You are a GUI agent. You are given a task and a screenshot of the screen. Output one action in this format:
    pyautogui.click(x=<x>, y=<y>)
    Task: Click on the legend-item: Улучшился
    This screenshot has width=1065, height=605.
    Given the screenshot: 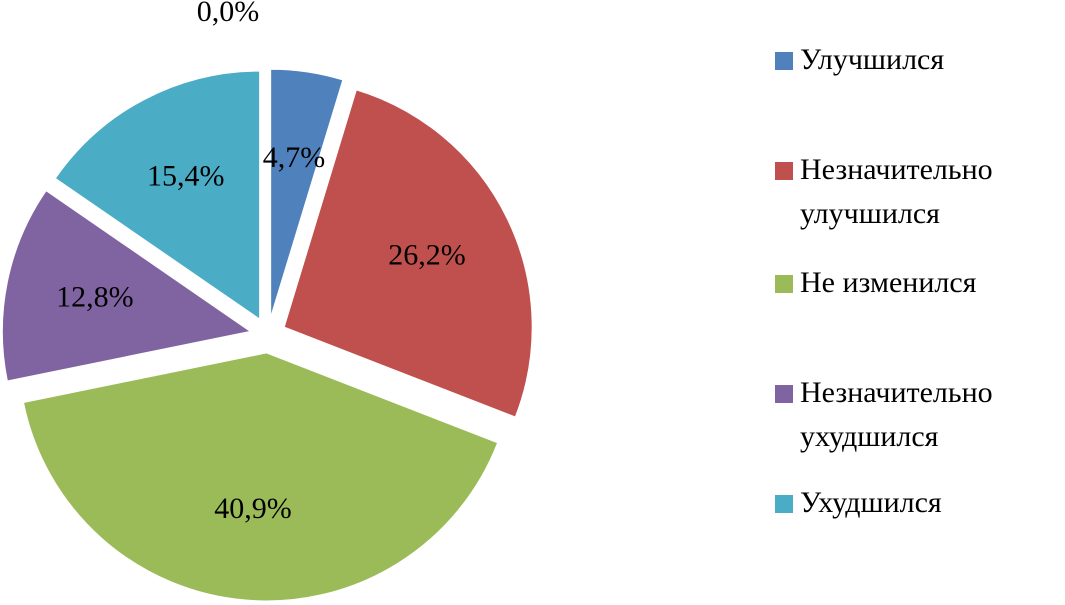 What is the action you would take?
    pyautogui.click(x=917, y=60)
    